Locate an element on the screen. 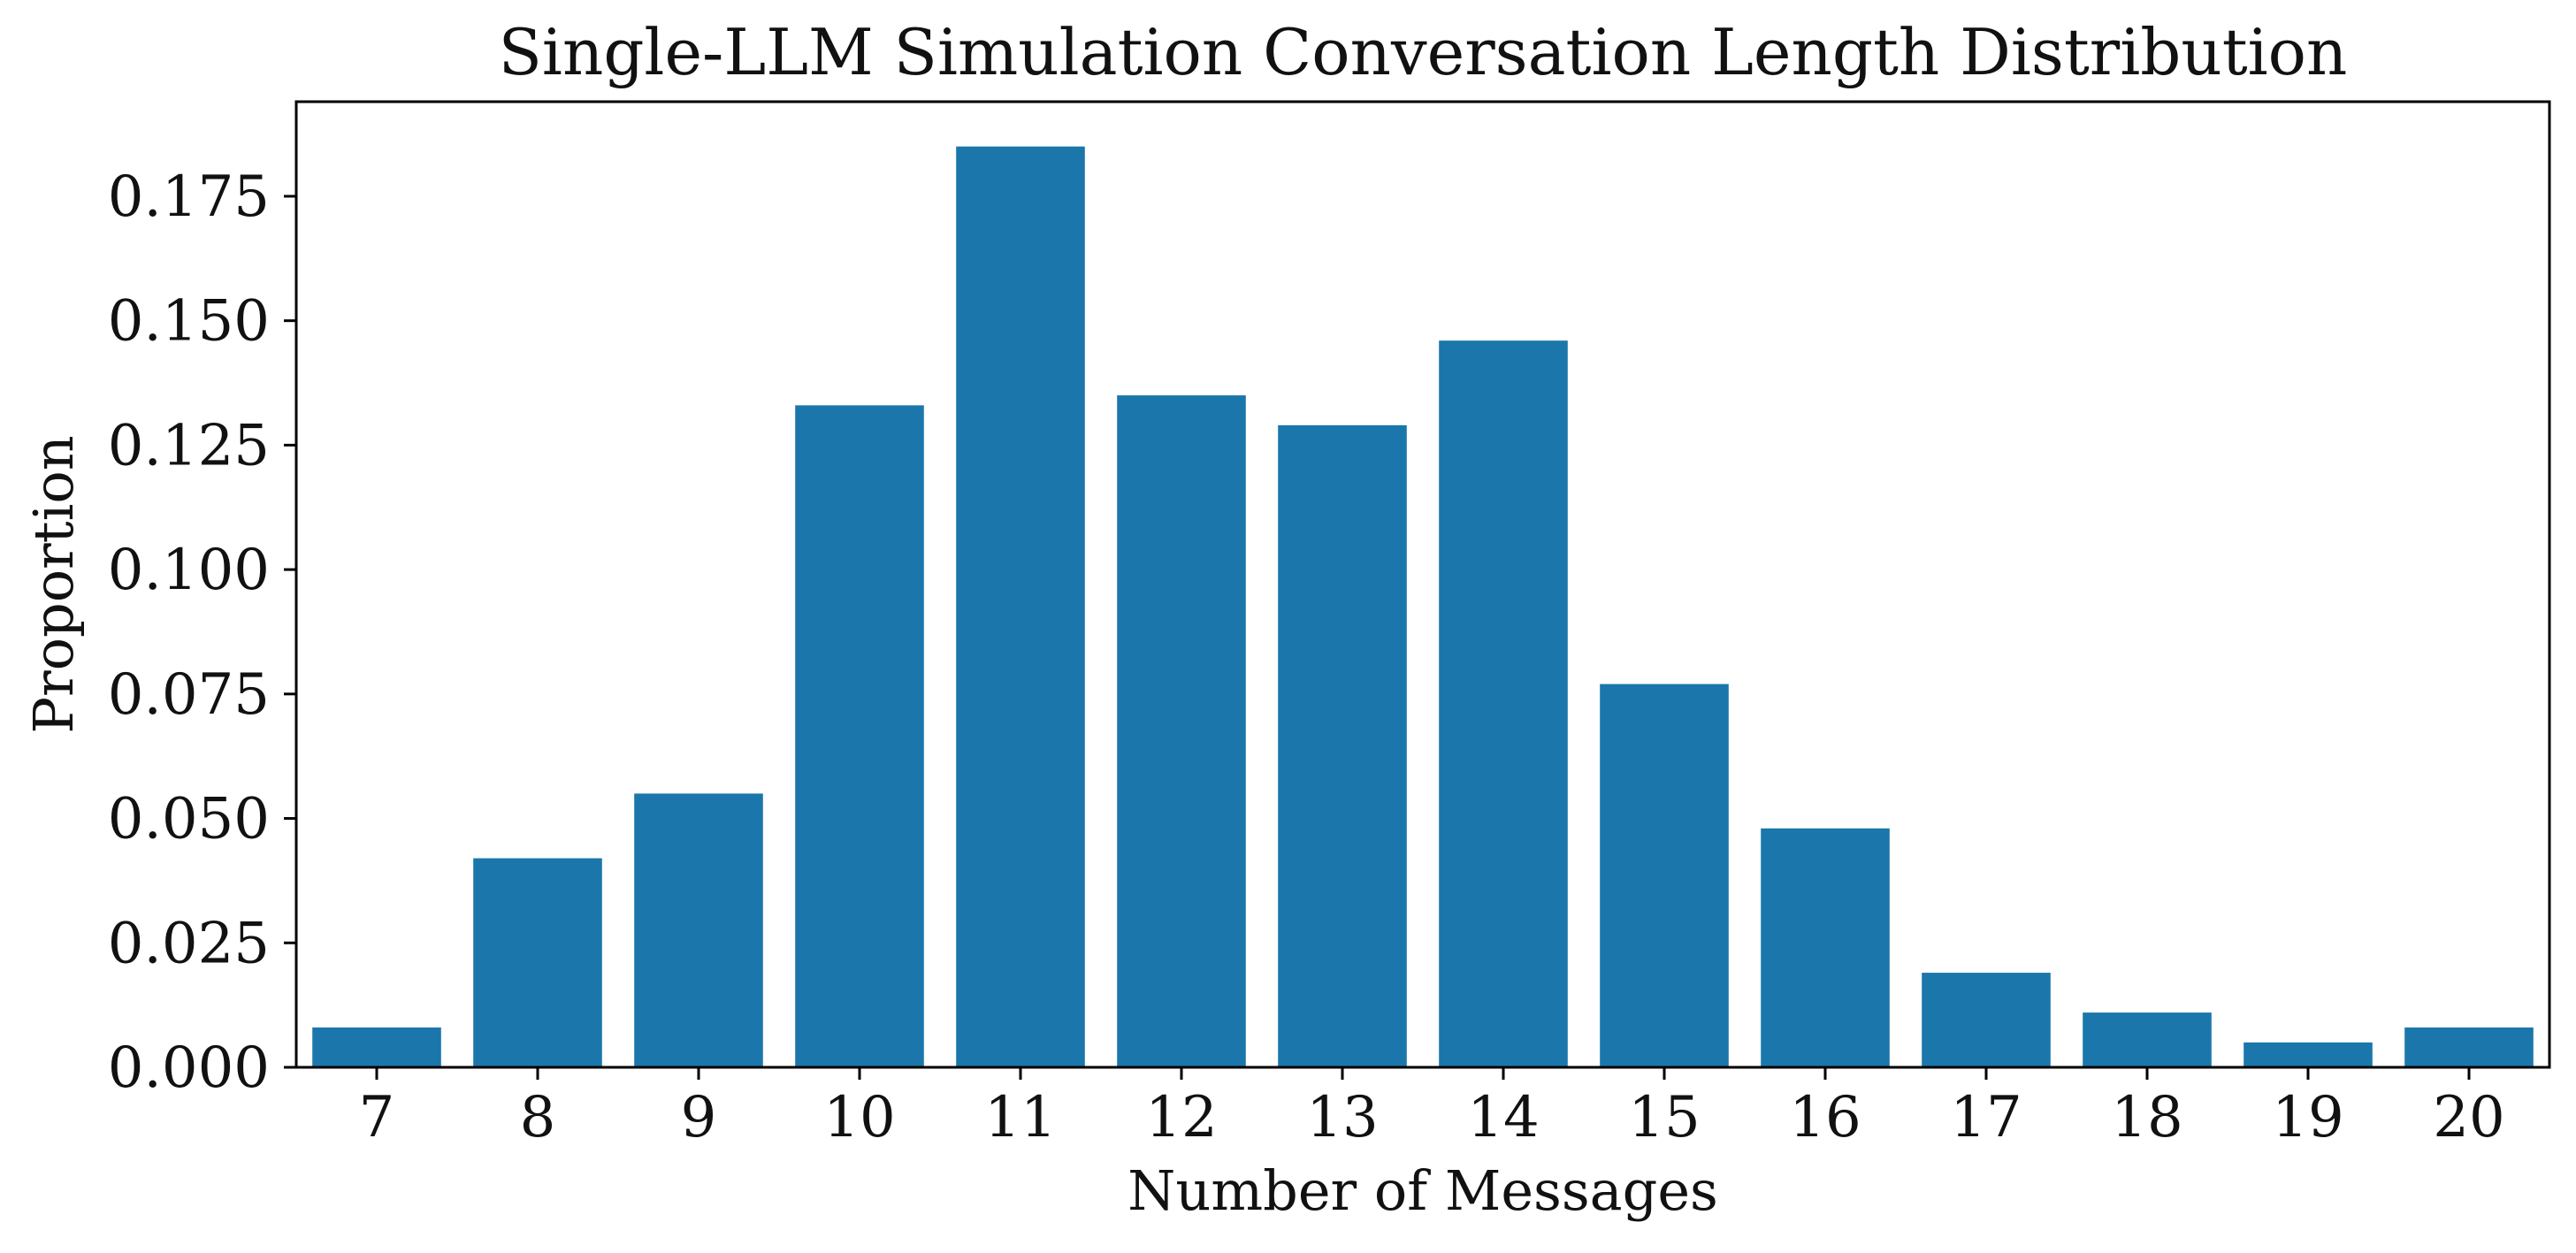  x-tick-label: 11 is located at coordinates (1020, 1117).